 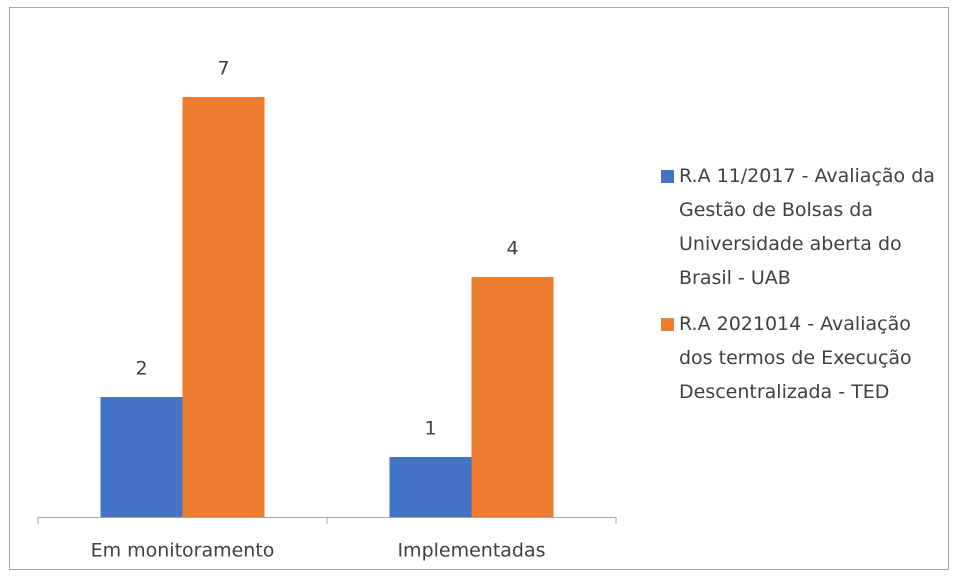 What do you see at coordinates (223, 69) in the screenshot?
I see `data-label: 7` at bounding box center [223, 69].